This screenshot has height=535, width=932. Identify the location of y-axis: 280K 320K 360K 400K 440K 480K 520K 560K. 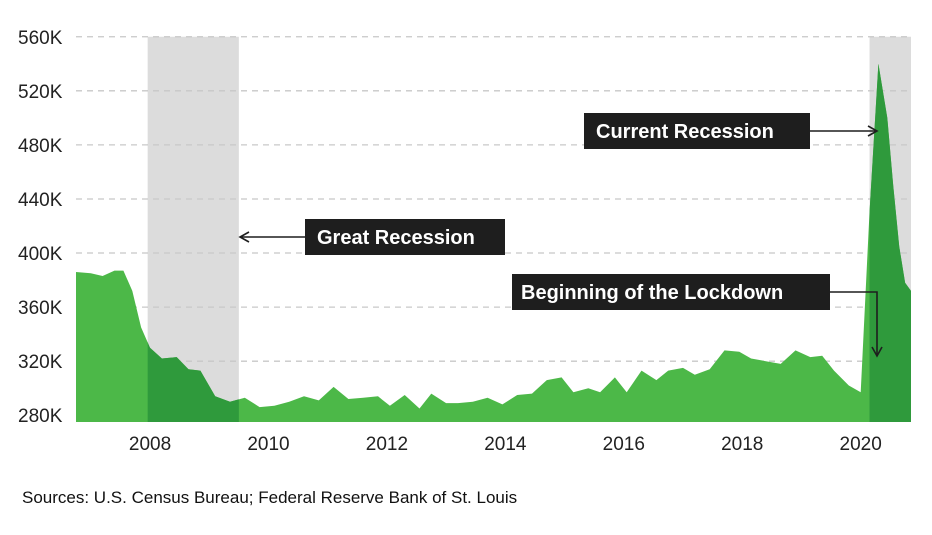
(40, 227).